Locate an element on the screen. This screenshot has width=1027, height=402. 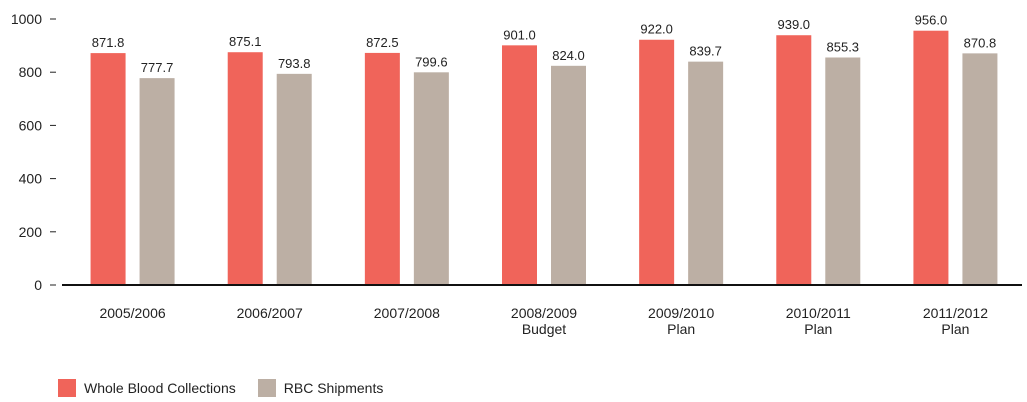
legend-swatch-whole-blood is located at coordinates (67, 388).